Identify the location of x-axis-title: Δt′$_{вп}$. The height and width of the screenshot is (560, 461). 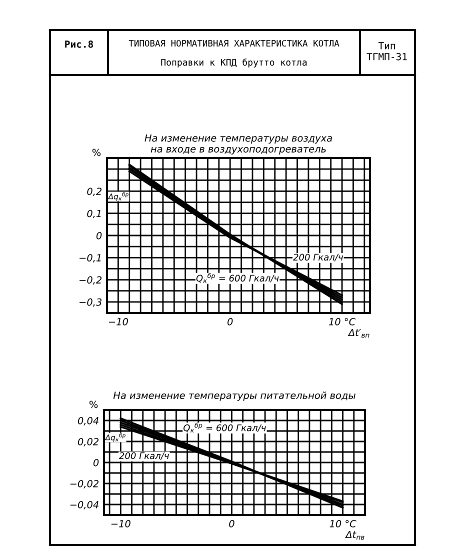
(359, 333).